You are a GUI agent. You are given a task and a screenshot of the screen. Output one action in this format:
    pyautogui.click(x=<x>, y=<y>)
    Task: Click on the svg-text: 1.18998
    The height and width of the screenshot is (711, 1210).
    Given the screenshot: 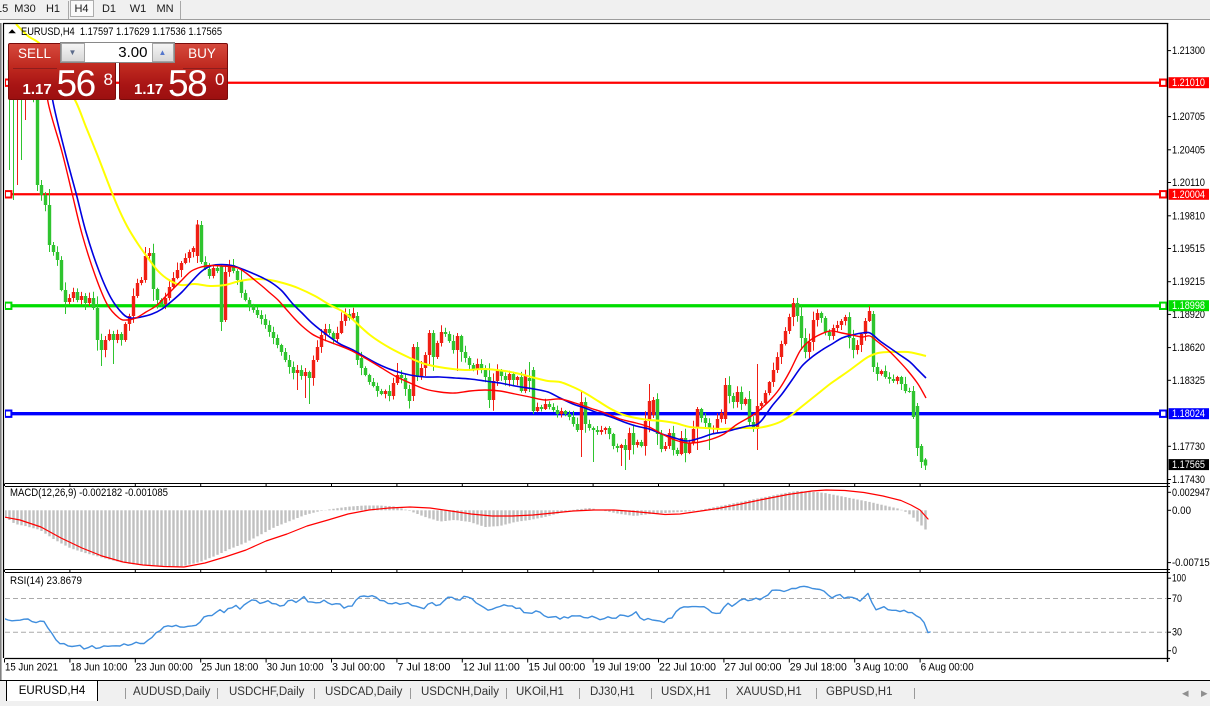 What is the action you would take?
    pyautogui.click(x=1188, y=306)
    